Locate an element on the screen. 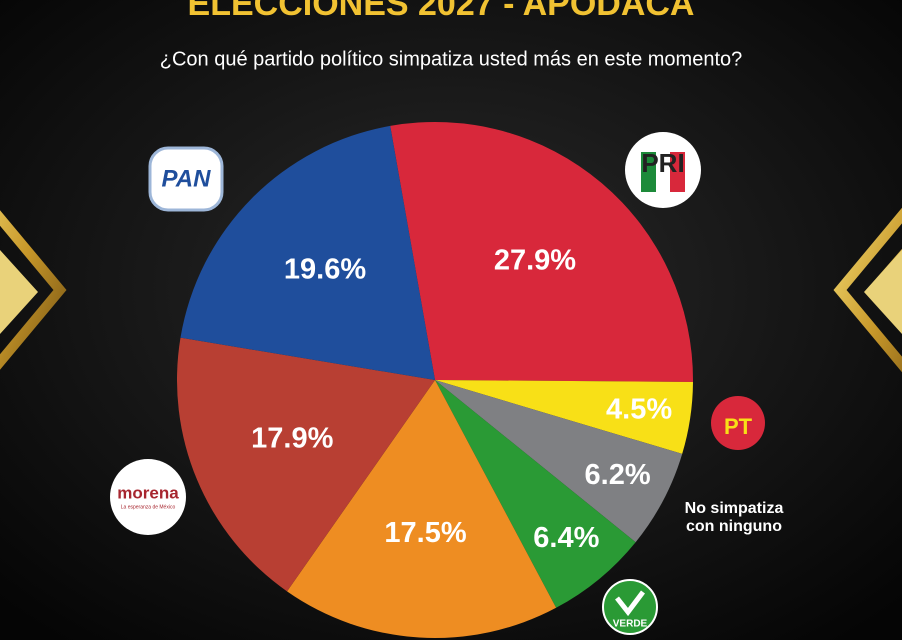 Image resolution: width=902 pixels, height=640 pixels. logo-morena: morena La esperanza de México is located at coordinates (148, 497).